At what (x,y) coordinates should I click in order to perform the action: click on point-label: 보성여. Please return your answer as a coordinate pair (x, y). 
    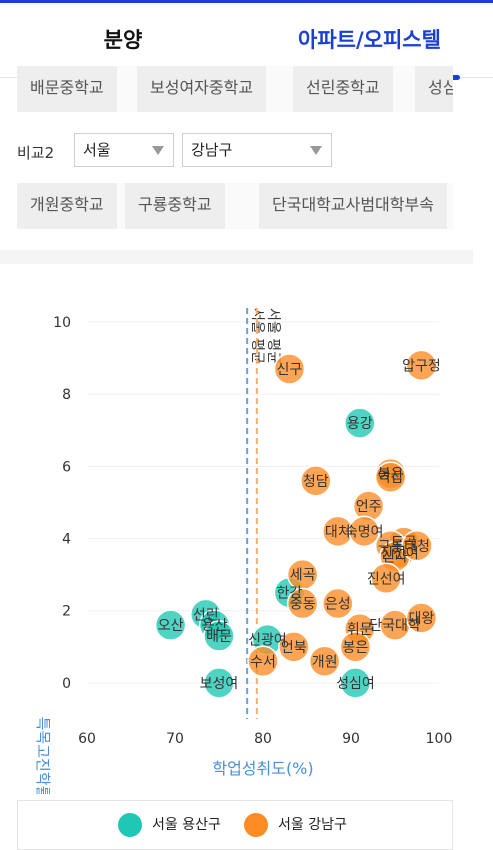
    Looking at the image, I should click on (219, 684).